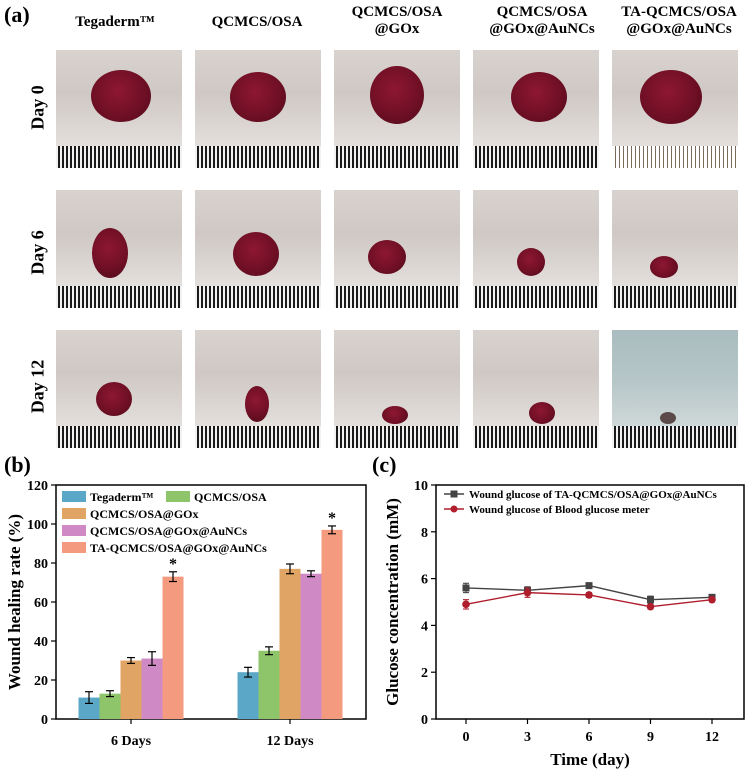 Image resolution: width=756 pixels, height=771 pixels. I want to click on legend-label: QCMCS/OSA@GOx@AuNCs, so click(168, 531).